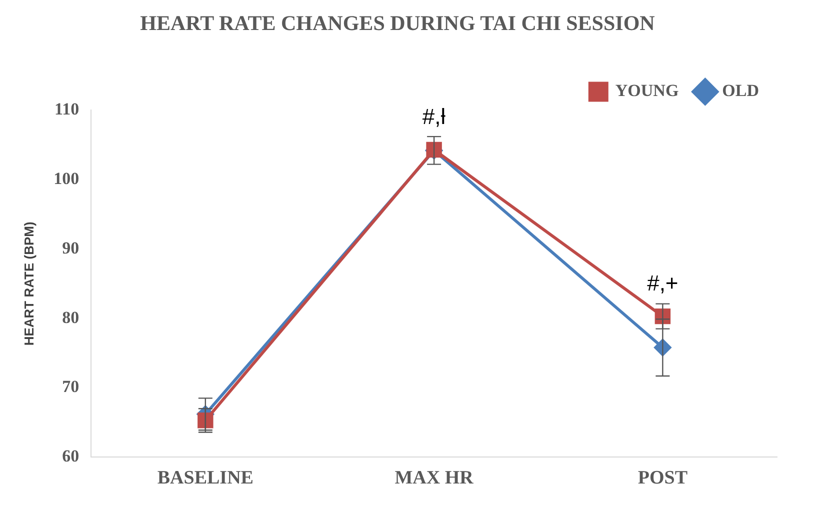  What do you see at coordinates (67, 178) in the screenshot?
I see `y-tick-label: 100` at bounding box center [67, 178].